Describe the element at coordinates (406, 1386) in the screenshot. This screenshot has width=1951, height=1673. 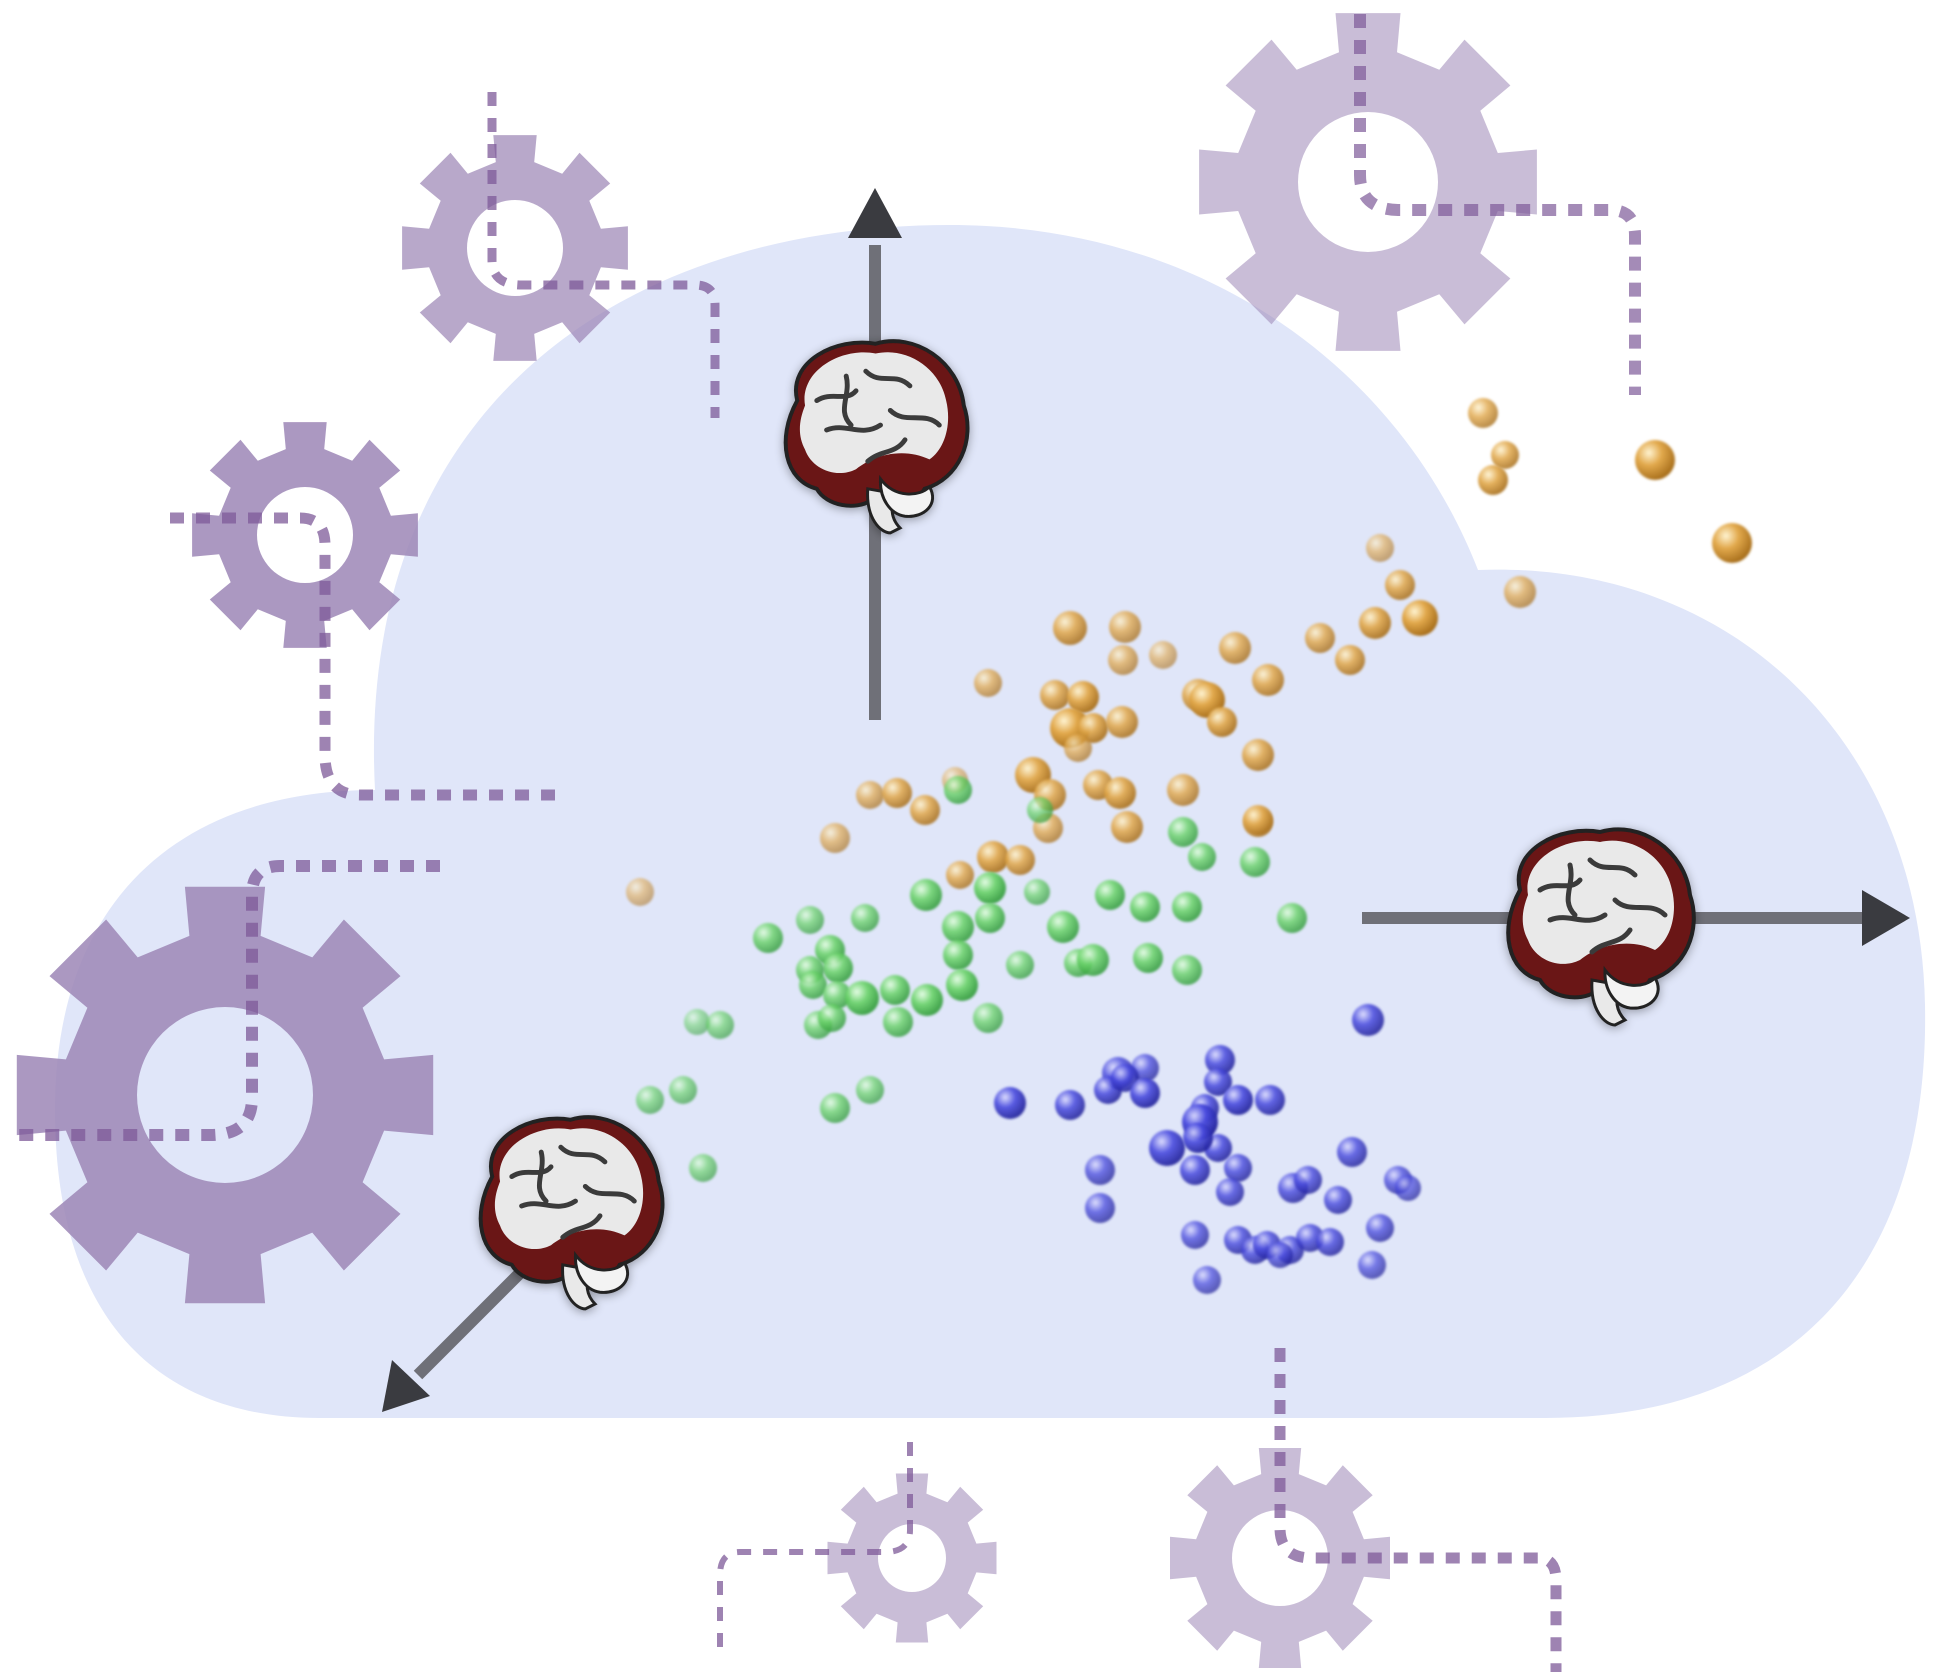
I see `arrow-down-left-head` at that location.